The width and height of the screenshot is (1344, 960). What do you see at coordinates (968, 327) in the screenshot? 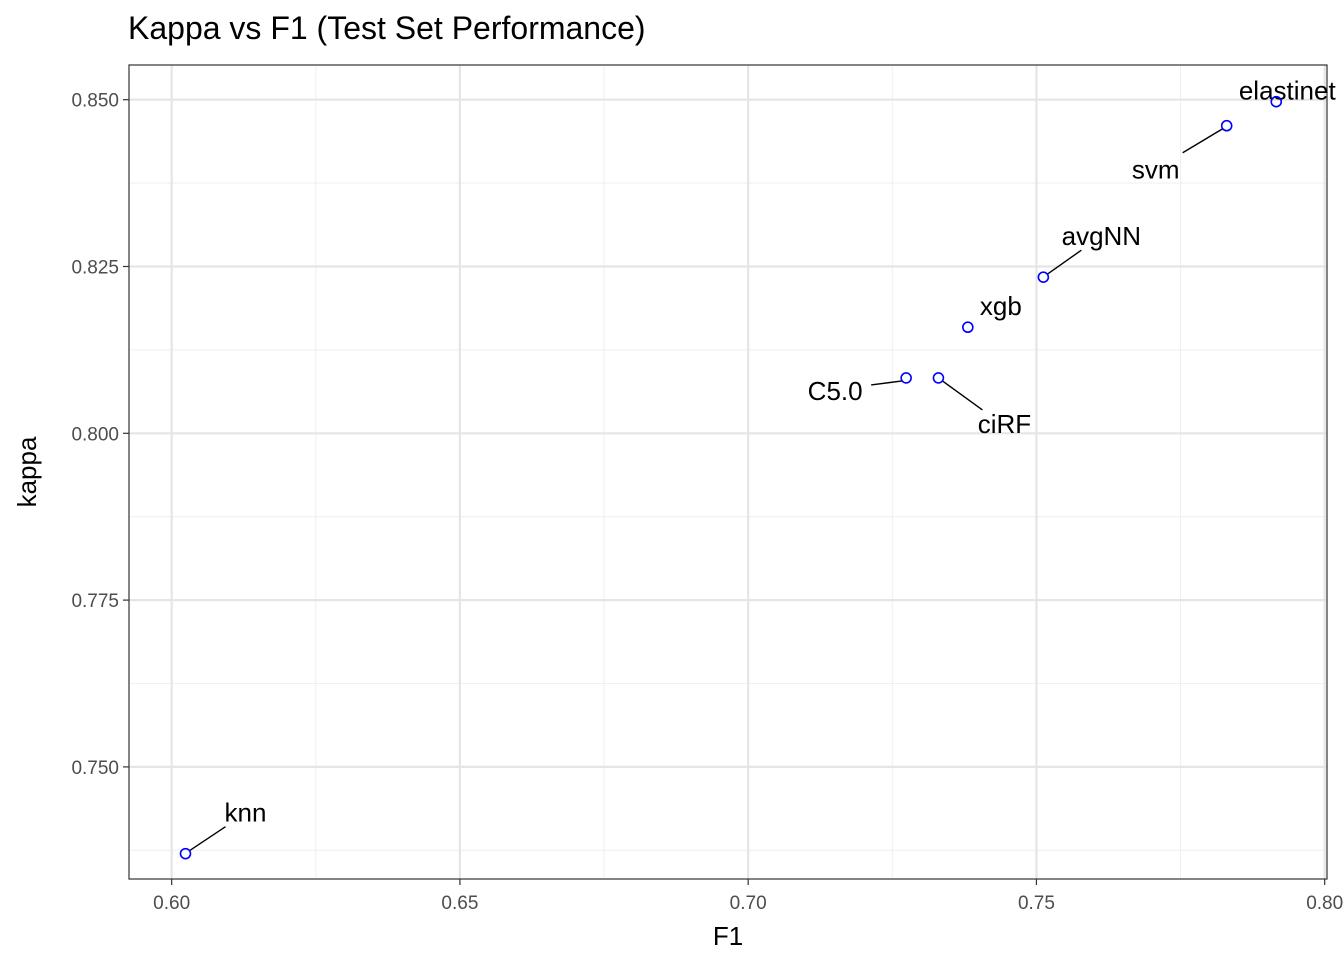
I see `data-point-xgb` at bounding box center [968, 327].